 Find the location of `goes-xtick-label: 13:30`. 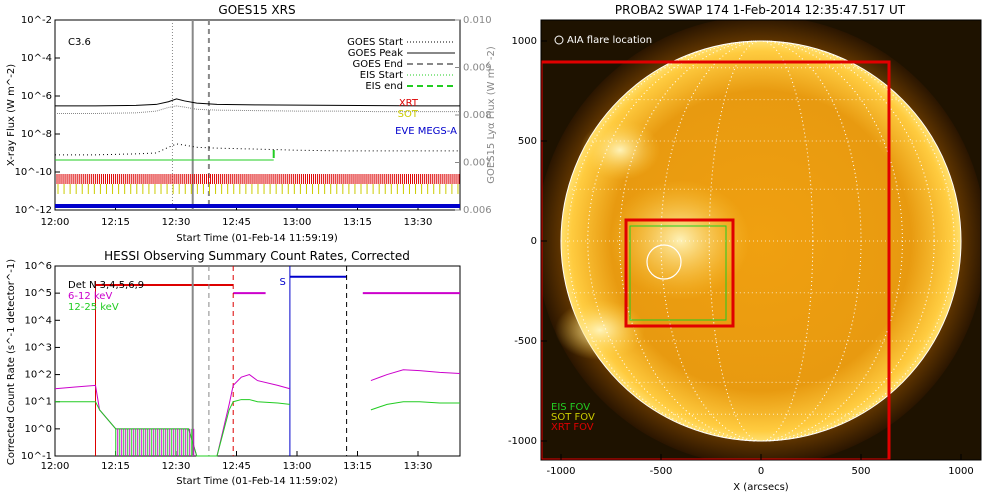

goes-xtick-label: 13:30 is located at coordinates (418, 222).